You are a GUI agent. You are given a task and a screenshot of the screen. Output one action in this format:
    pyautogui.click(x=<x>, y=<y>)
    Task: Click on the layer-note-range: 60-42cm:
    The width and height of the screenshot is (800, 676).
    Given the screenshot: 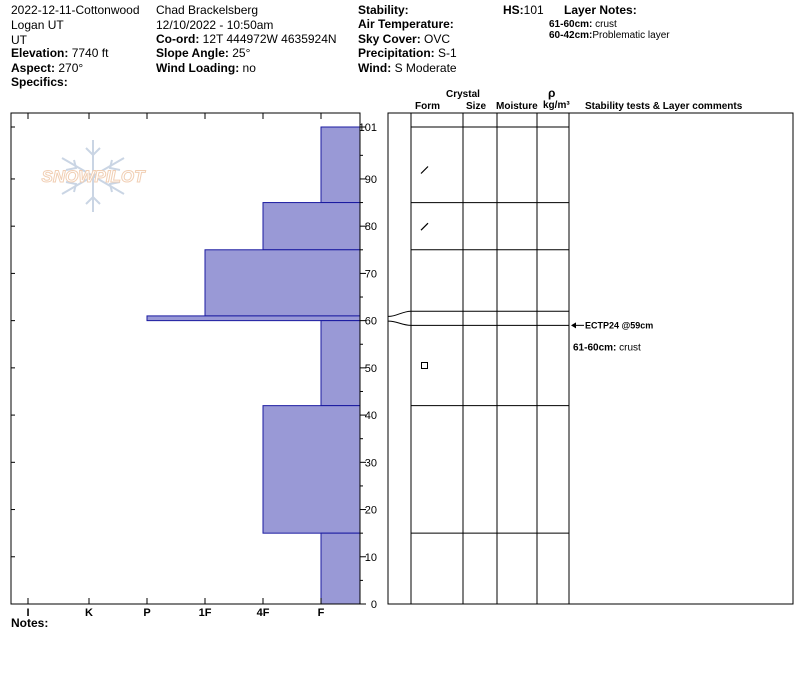 What is the action you would take?
    pyautogui.click(x=571, y=35)
    